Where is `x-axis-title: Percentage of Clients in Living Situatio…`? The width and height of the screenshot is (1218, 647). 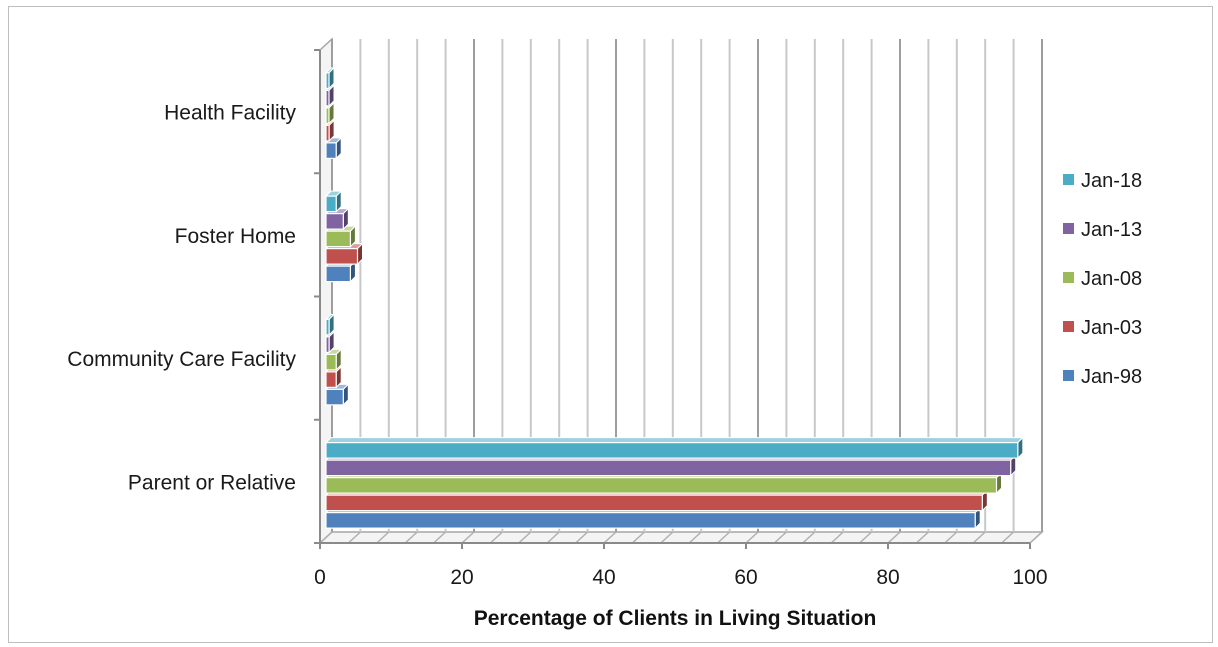
x-axis-title: Percentage of Clients in Living Situatio… is located at coordinates (675, 618).